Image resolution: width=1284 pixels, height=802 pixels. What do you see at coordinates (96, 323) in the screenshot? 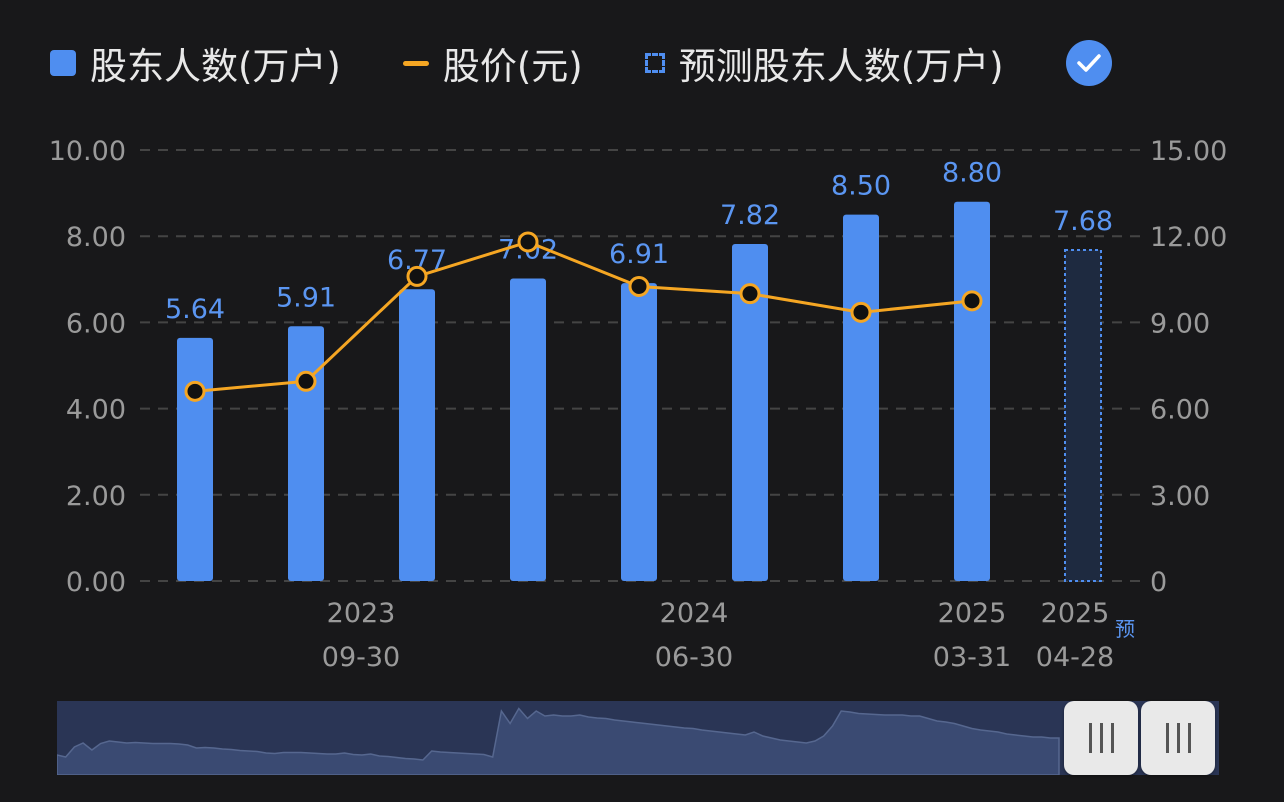
I see `y-left-tick-label: 6.00` at bounding box center [96, 323].